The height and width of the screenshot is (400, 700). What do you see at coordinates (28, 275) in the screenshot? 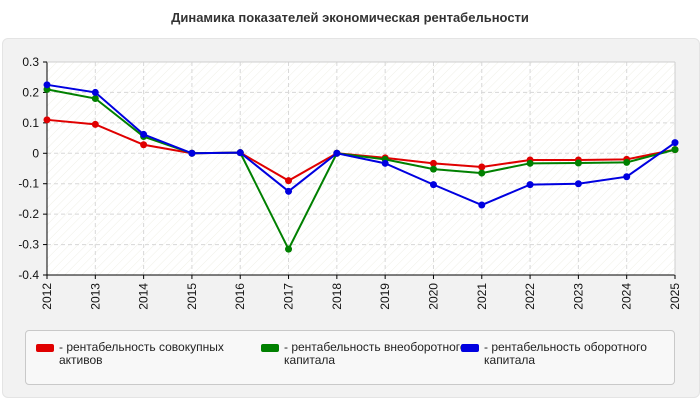
I see `y-tick-label: -0.4` at bounding box center [28, 275].